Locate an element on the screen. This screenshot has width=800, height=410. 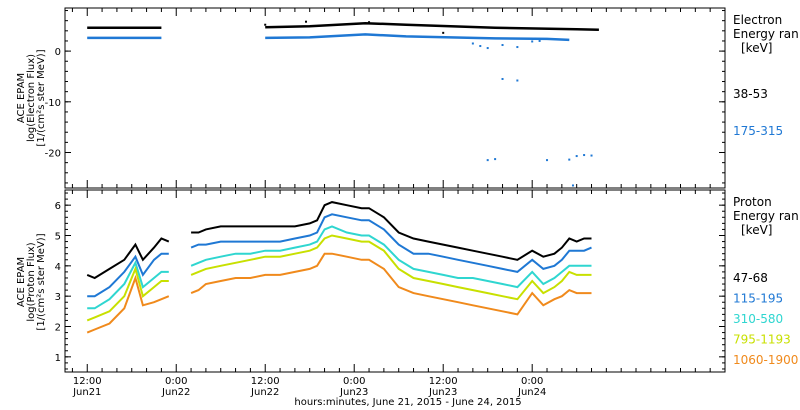
legend-entry-175-315: 175-315 is located at coordinates (758, 131).